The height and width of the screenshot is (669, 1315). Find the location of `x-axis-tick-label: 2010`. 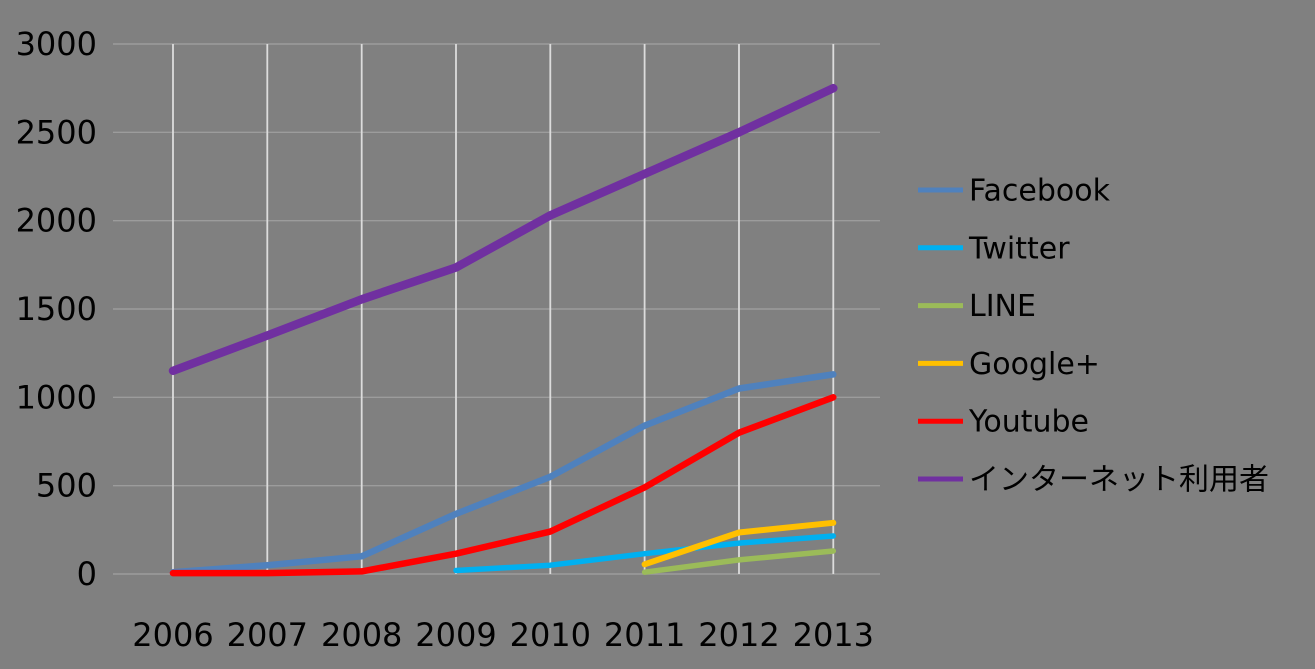

x-axis-tick-label: 2010 is located at coordinates (550, 635).